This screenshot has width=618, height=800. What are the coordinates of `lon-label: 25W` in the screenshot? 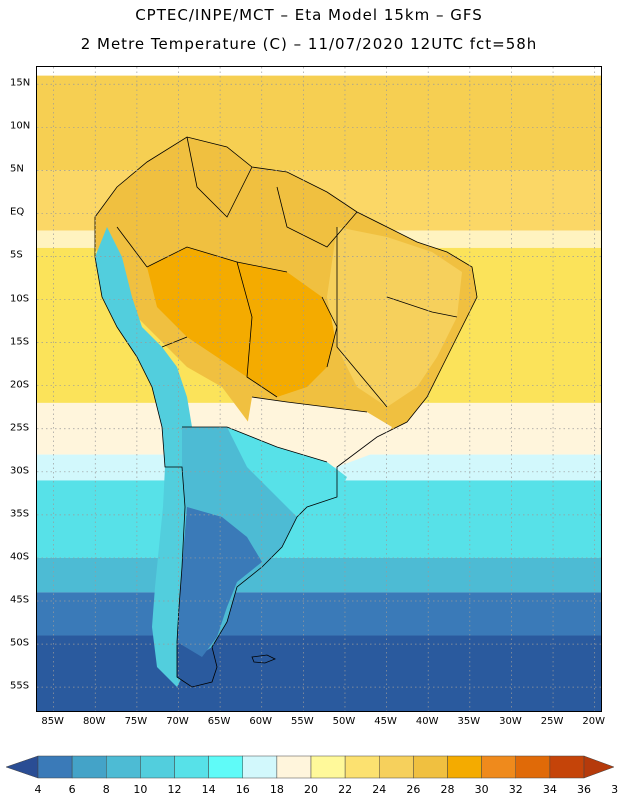 It's located at (552, 721).